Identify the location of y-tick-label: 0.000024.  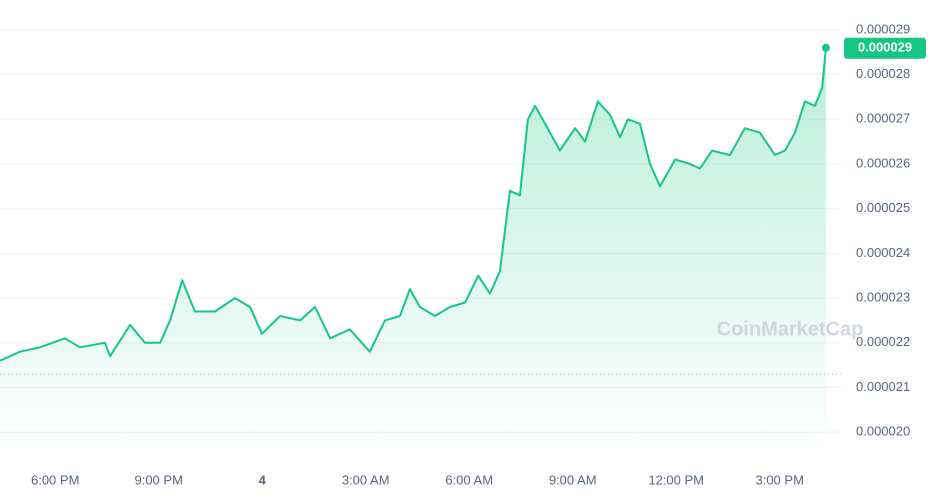
(883, 252).